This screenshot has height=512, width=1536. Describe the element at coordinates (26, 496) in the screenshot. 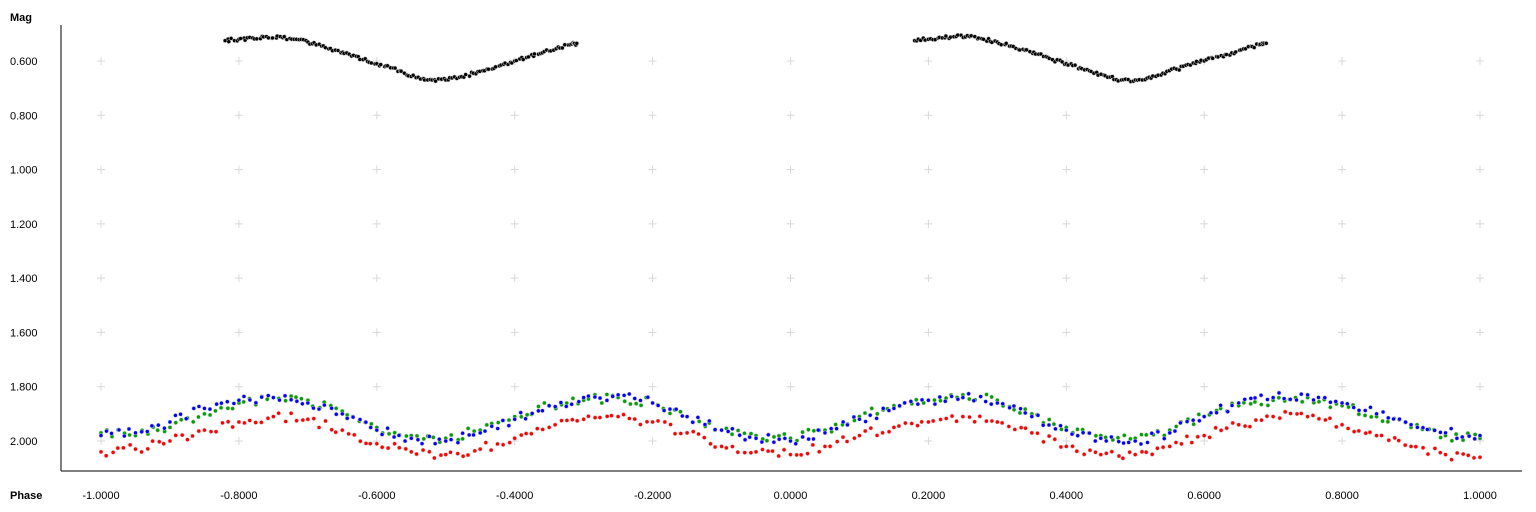

I see `x-axis-title: Phase` at that location.